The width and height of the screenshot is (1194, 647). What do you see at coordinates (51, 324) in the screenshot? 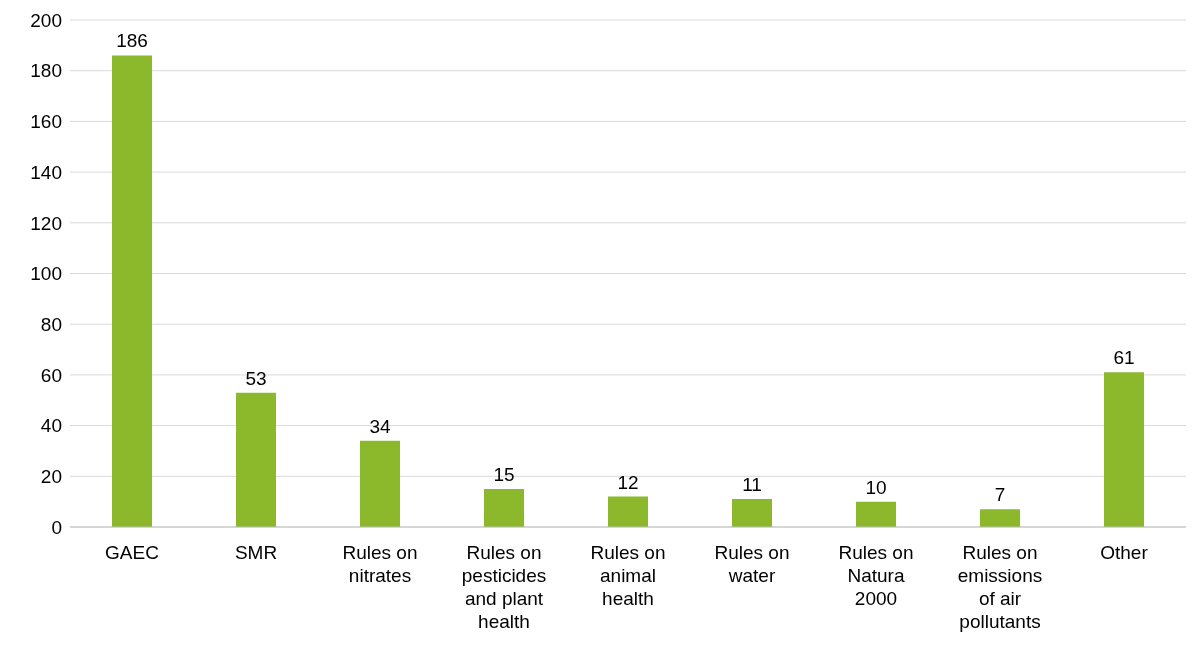
I see `y-tick-label: 80` at bounding box center [51, 324].